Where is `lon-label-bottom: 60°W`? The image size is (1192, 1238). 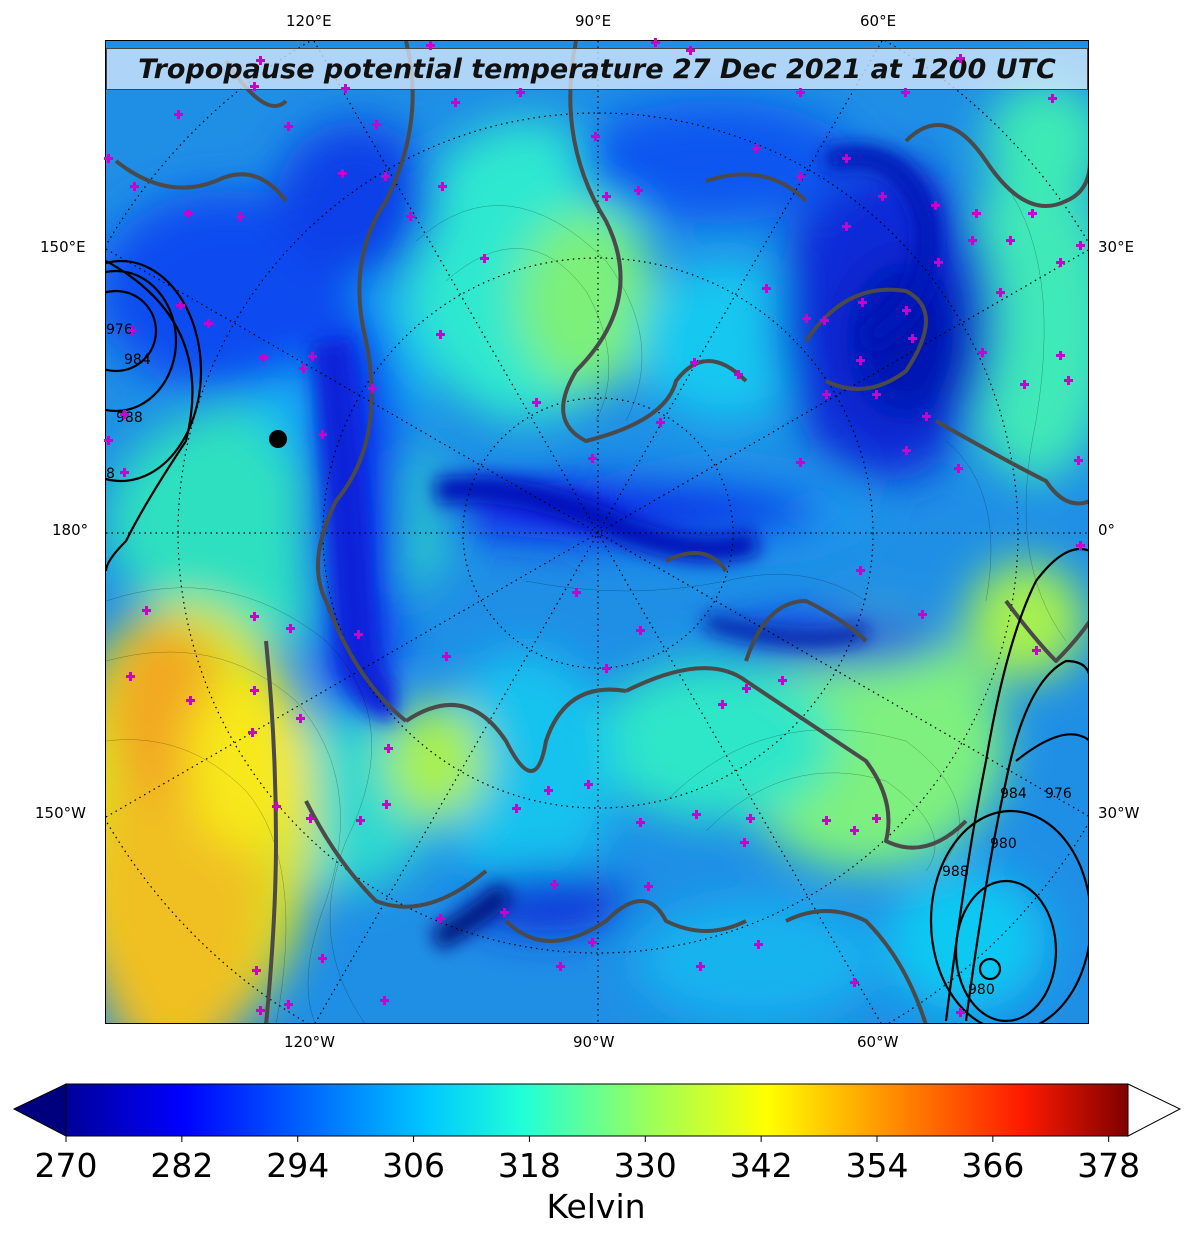 lon-label-bottom: 60°W is located at coordinates (878, 1042).